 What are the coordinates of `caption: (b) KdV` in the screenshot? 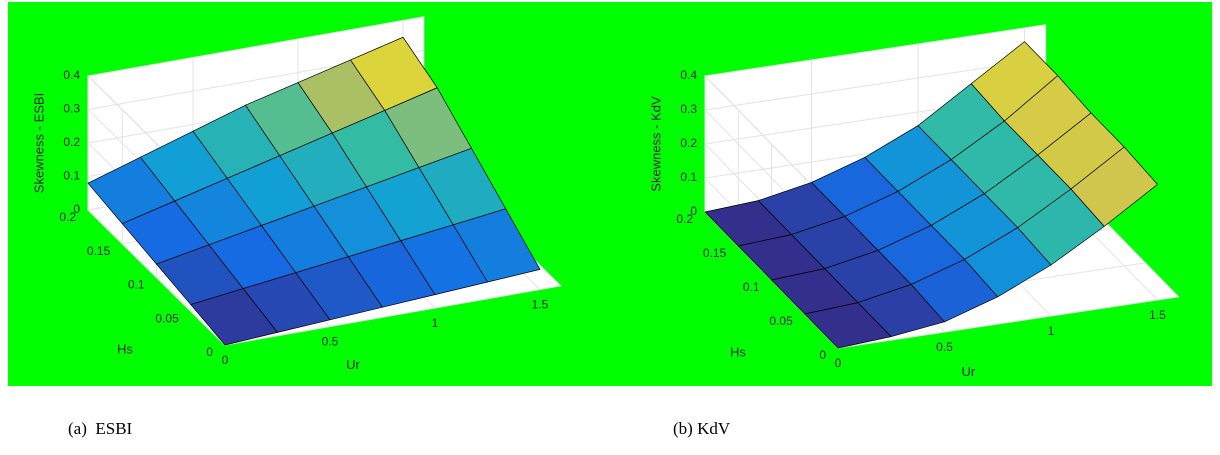 It's located at (702, 428).